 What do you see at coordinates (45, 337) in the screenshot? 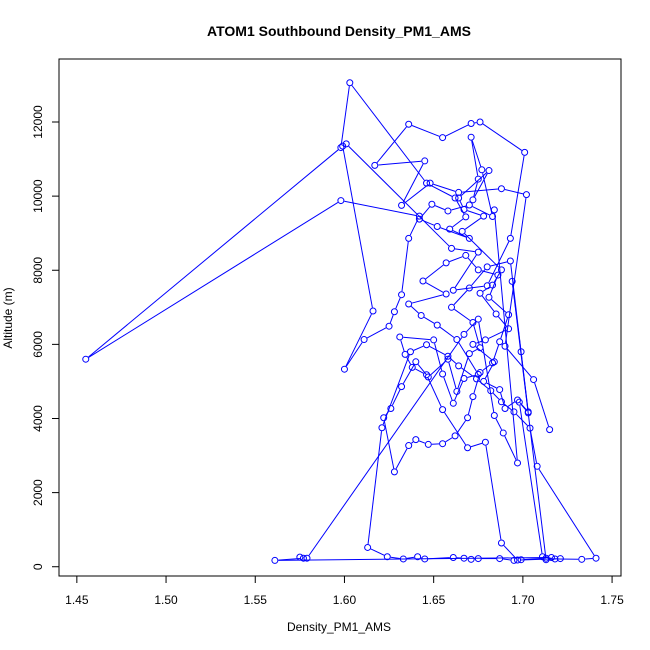
I see `y-axis: 0 2000 4000 6000 8000 10000 12000` at bounding box center [45, 337].